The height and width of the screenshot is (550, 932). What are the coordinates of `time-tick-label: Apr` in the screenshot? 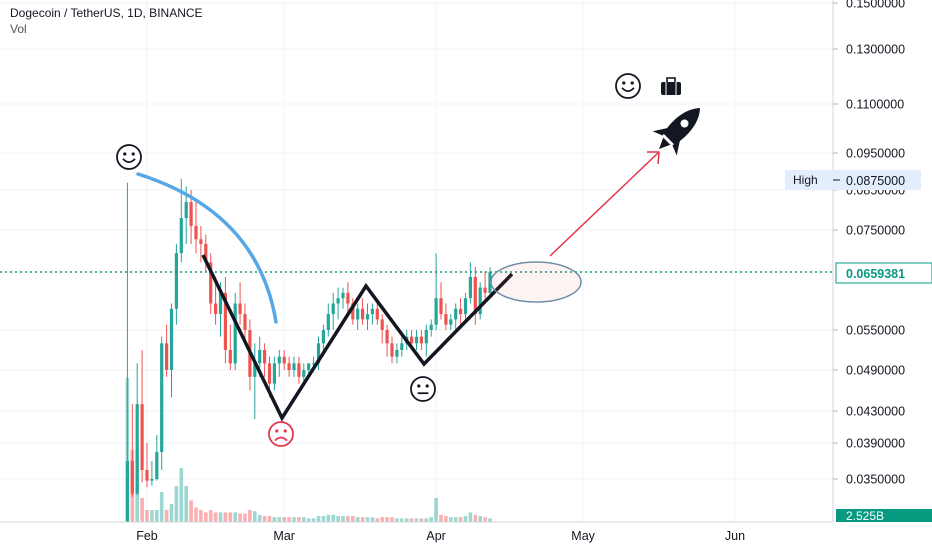 It's located at (435, 536).